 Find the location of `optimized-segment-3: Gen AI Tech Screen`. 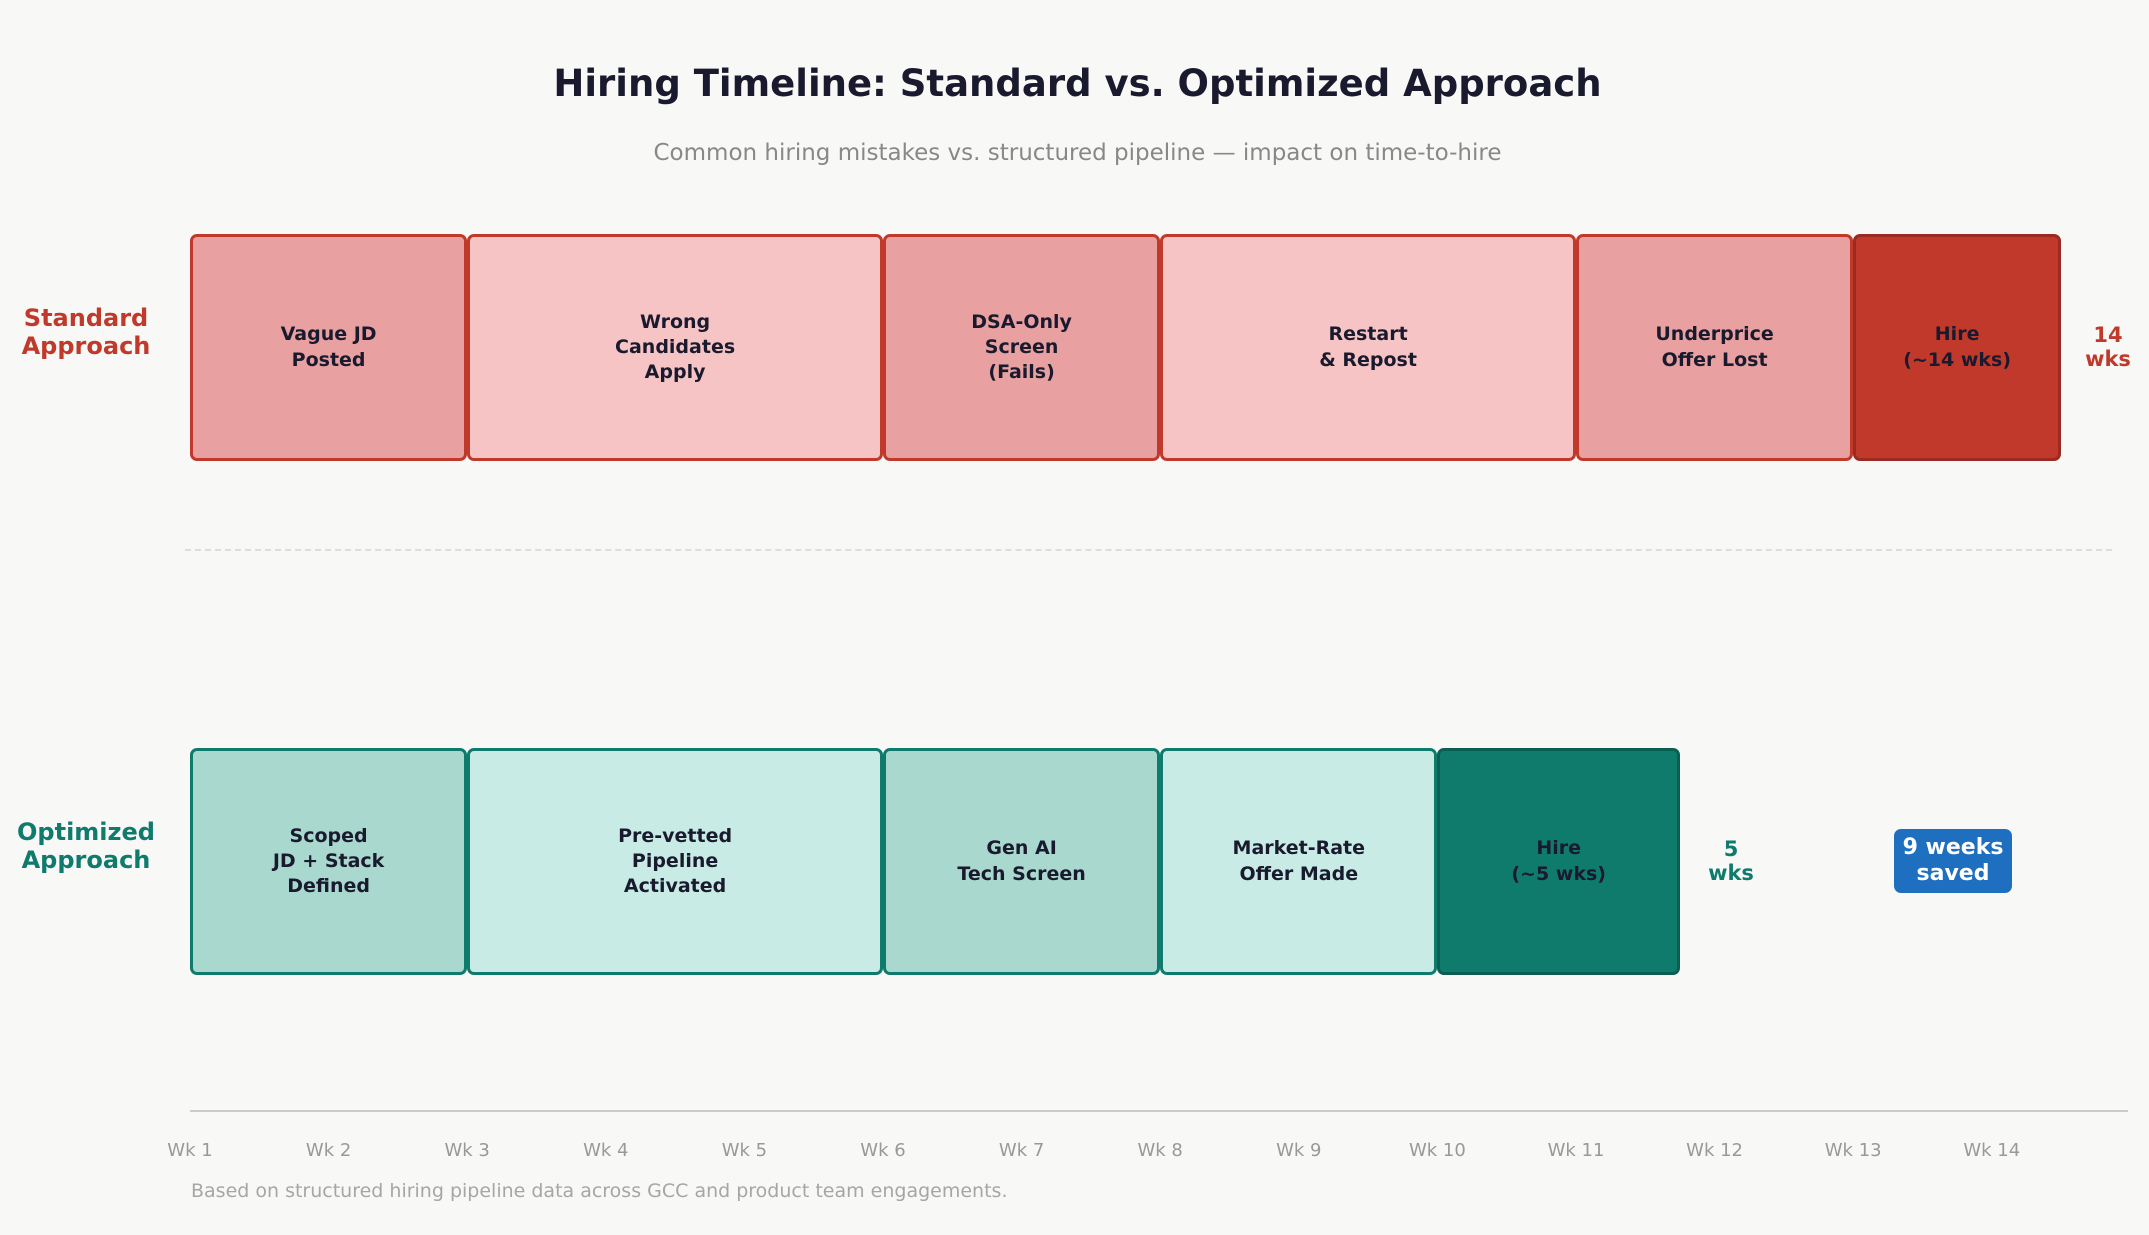

optimized-segment-3: Gen AI Tech Screen is located at coordinates (1022, 861).